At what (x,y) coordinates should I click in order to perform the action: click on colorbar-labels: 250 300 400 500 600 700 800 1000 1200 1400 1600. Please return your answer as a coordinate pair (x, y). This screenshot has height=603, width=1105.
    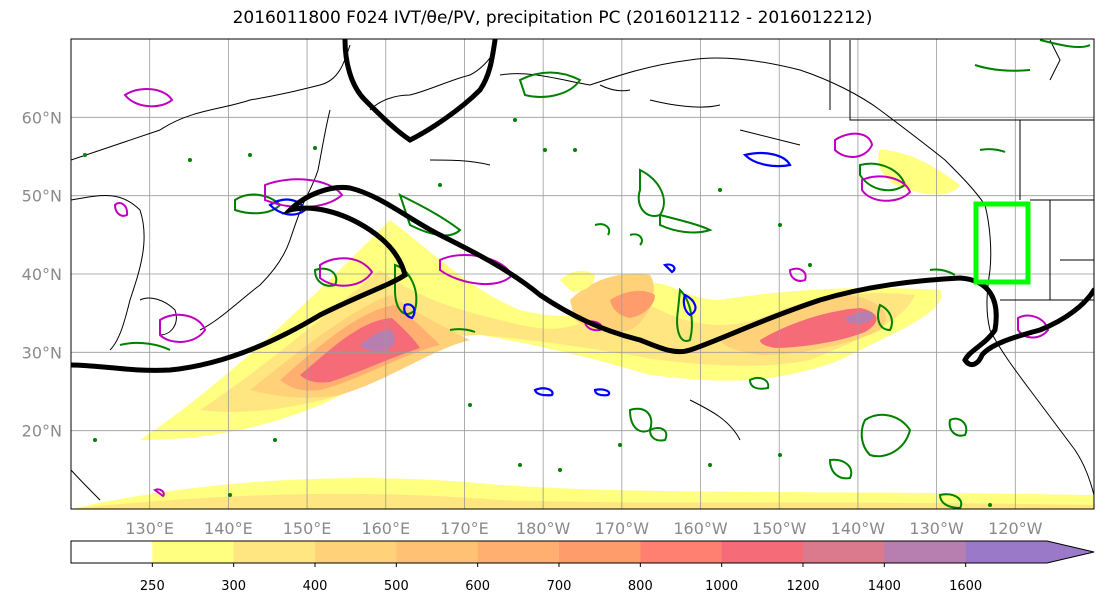
    Looking at the image, I should click on (561, 578).